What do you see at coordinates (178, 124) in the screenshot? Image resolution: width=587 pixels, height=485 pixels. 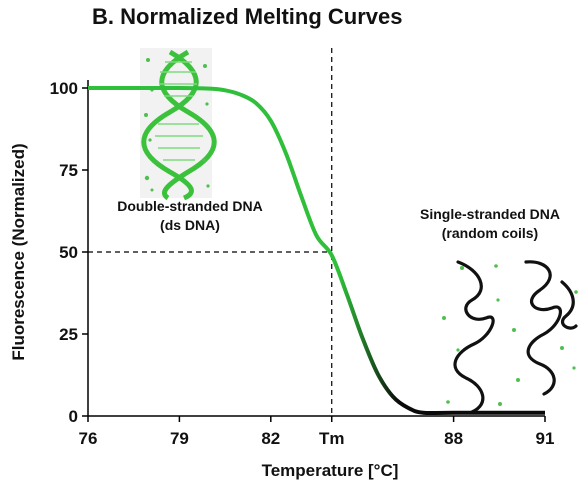 I see `dna-double-helix-icon` at bounding box center [178, 124].